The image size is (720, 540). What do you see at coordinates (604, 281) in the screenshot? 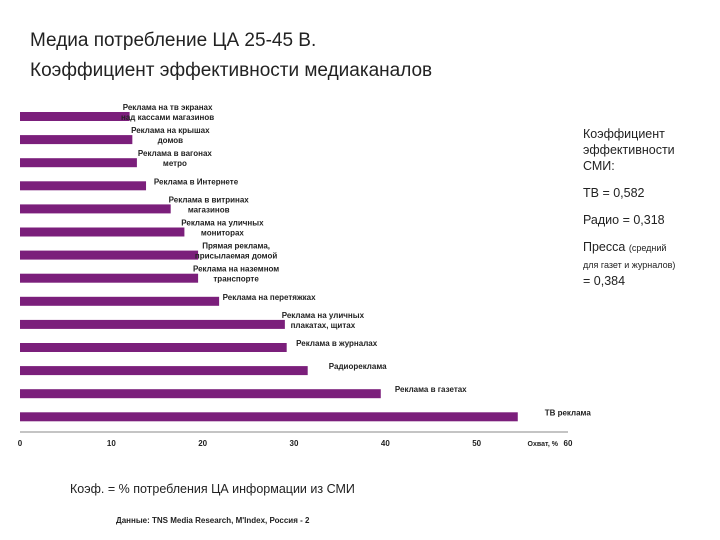
I see `press-value: = 0,384` at bounding box center [604, 281].